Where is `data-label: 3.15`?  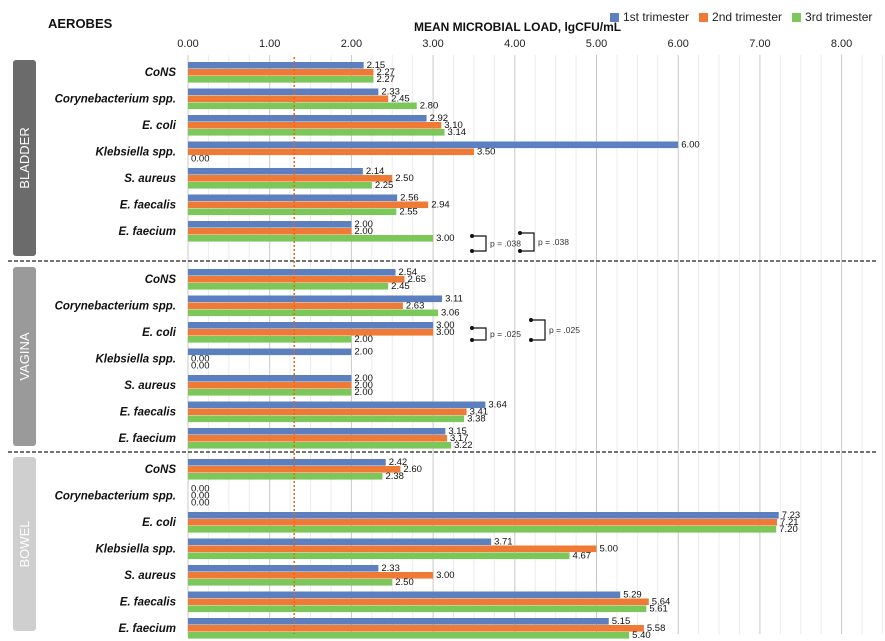
data-label: 3.15 is located at coordinates (457, 431).